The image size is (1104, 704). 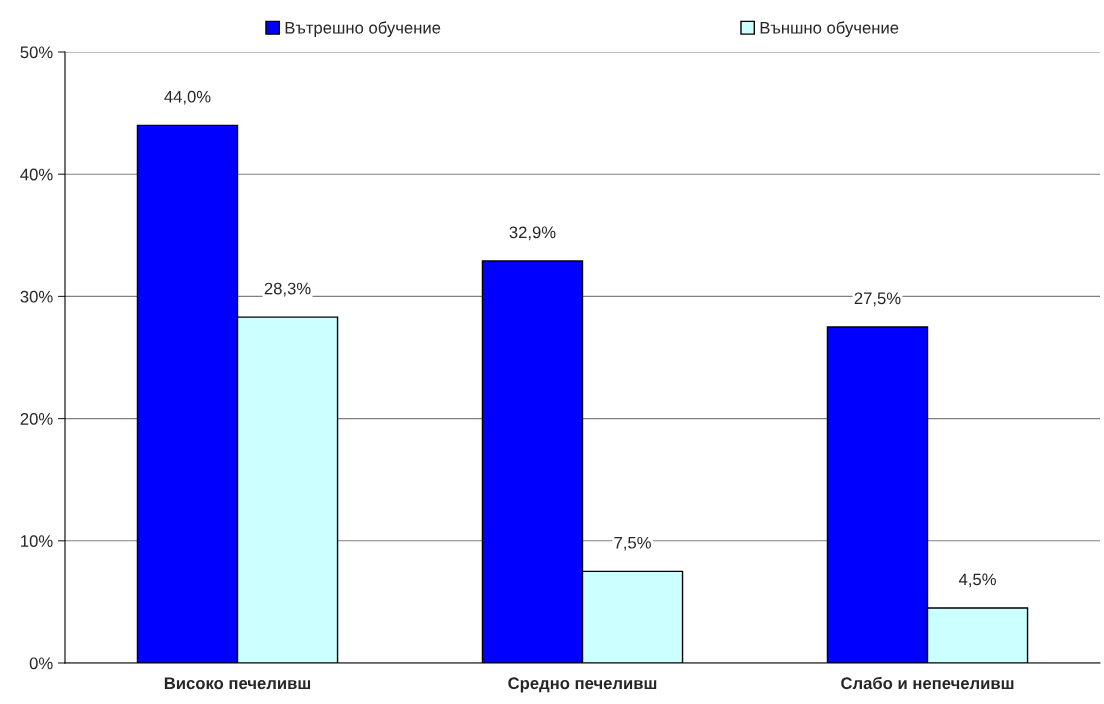 What do you see at coordinates (36, 296) in the screenshot?
I see `y-tick-label: 30%` at bounding box center [36, 296].